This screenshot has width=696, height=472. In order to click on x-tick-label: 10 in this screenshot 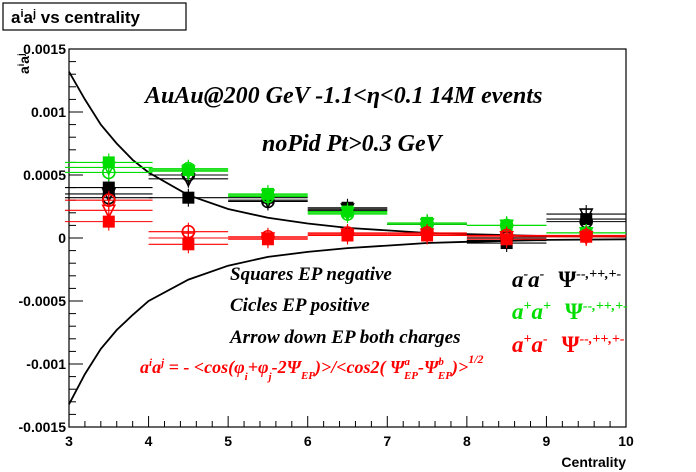, I will do `click(626, 441)`.